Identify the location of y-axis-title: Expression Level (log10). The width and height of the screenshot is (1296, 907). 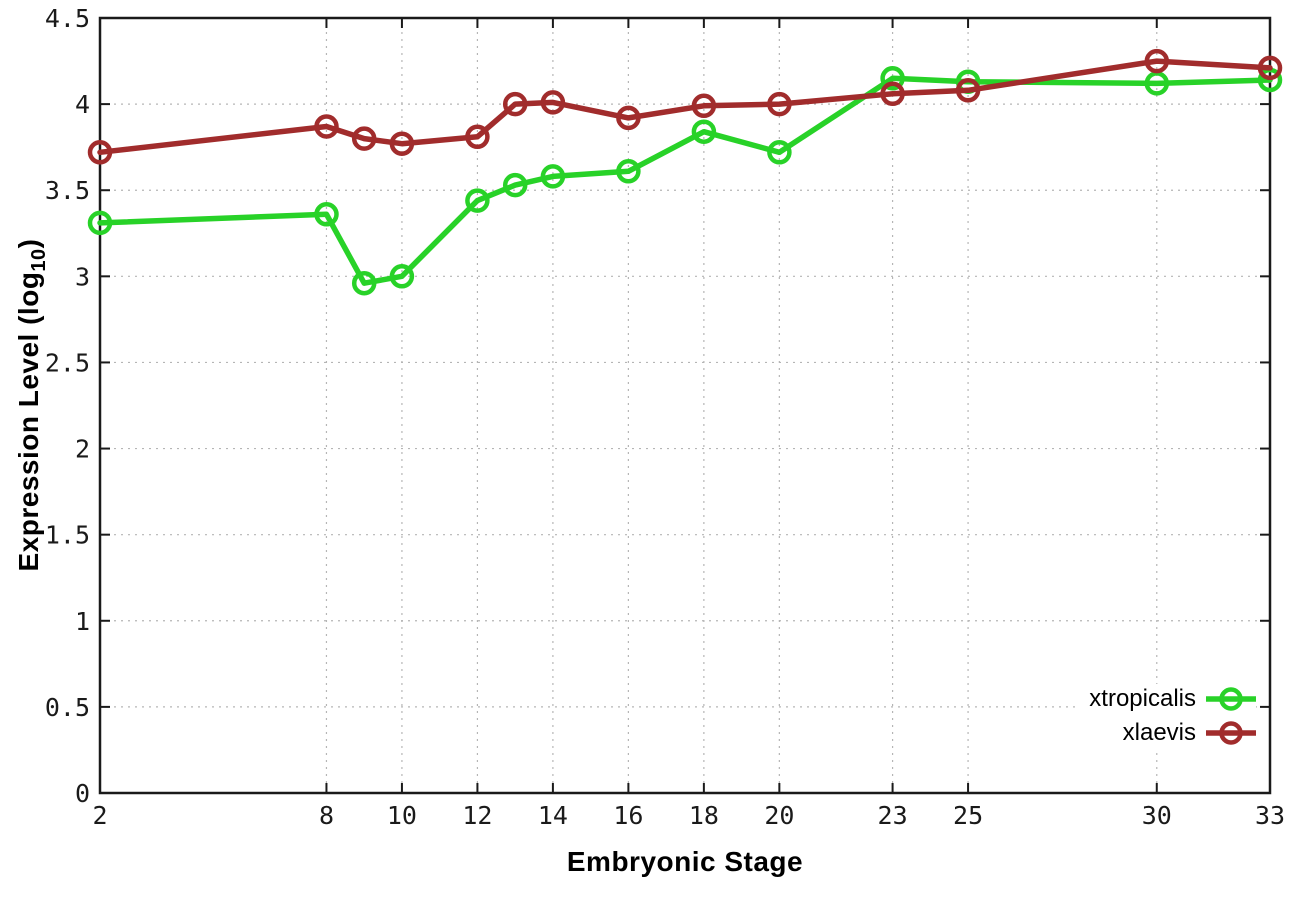
(32, 405).